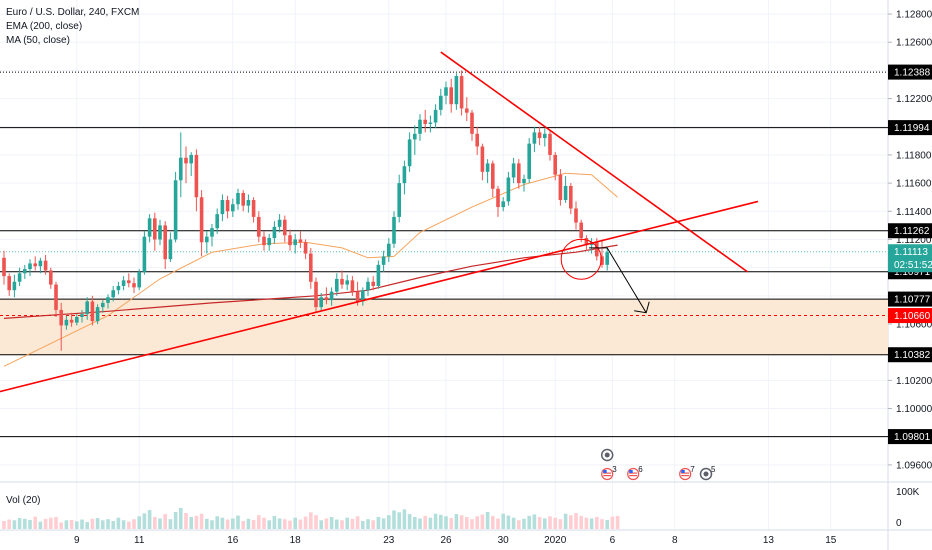 The height and width of the screenshot is (550, 932). Describe the element at coordinates (713, 469) in the screenshot. I see `event-count: 5` at that location.